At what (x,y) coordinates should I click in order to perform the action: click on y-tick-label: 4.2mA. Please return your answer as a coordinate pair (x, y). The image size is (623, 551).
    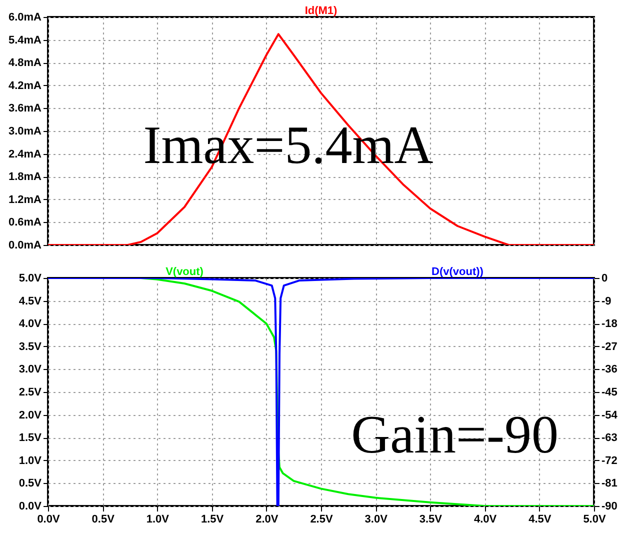
    Looking at the image, I should click on (25, 86).